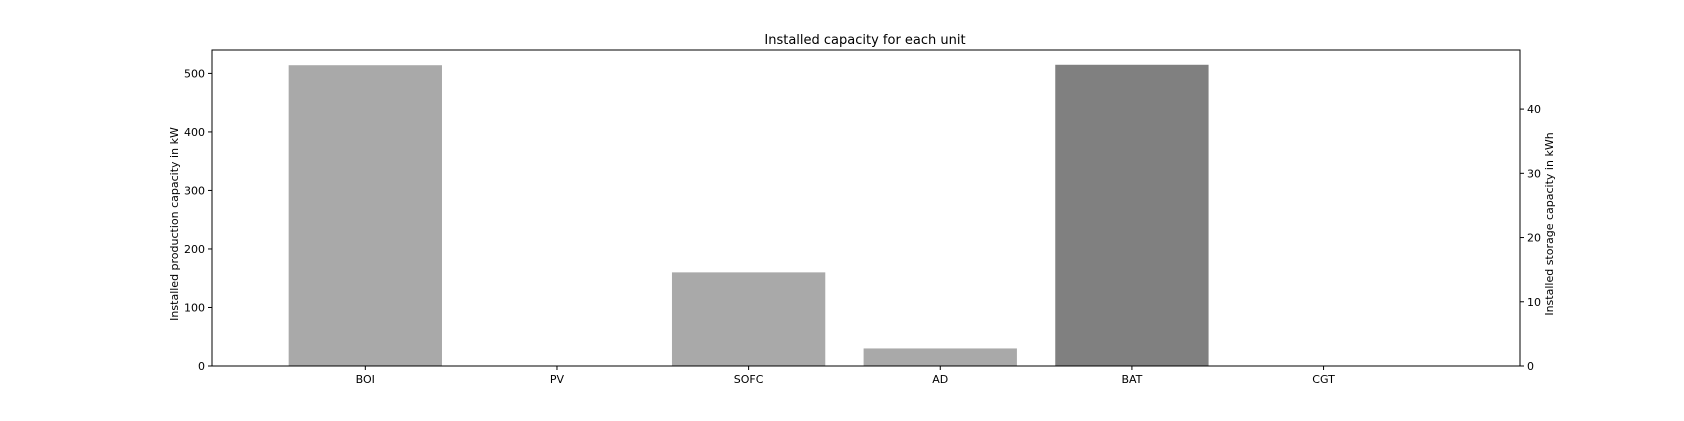 Image resolution: width=1684 pixels, height=421 pixels. Describe the element at coordinates (1549, 223) in the screenshot. I see `y-axis-right-label: Installed storage capacity in kWh` at that location.